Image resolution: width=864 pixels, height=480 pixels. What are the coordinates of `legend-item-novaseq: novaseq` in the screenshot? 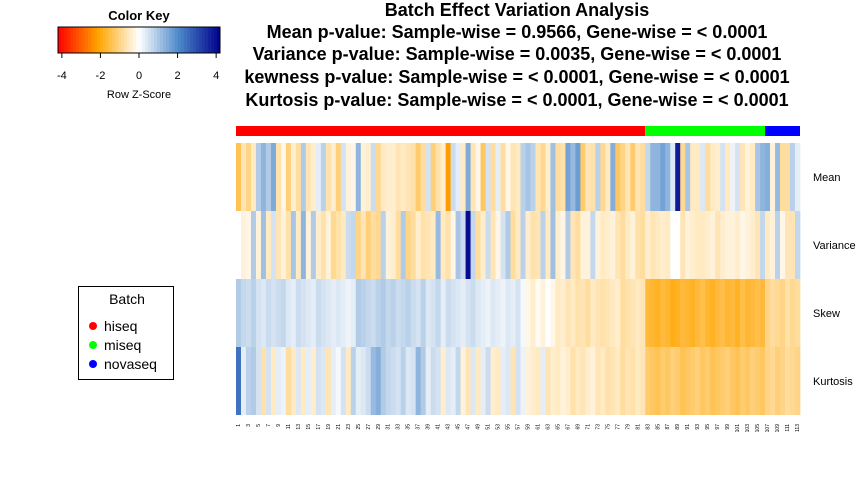 It's located at (123, 364).